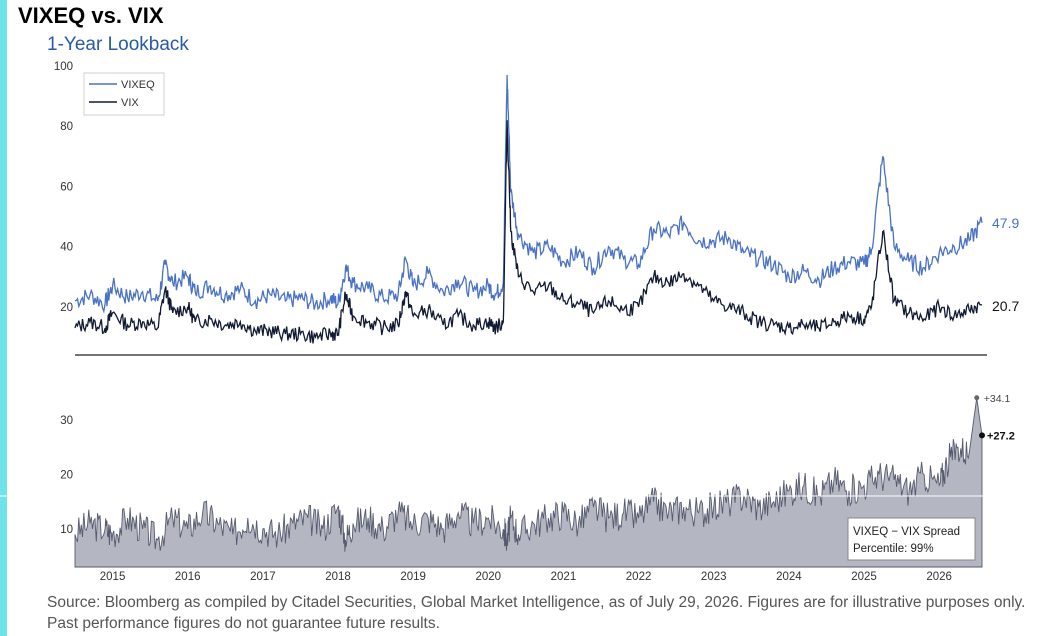 The width and height of the screenshot is (1041, 636). What do you see at coordinates (939, 577) in the screenshot?
I see `x-axis-year-label: 2026` at bounding box center [939, 577].